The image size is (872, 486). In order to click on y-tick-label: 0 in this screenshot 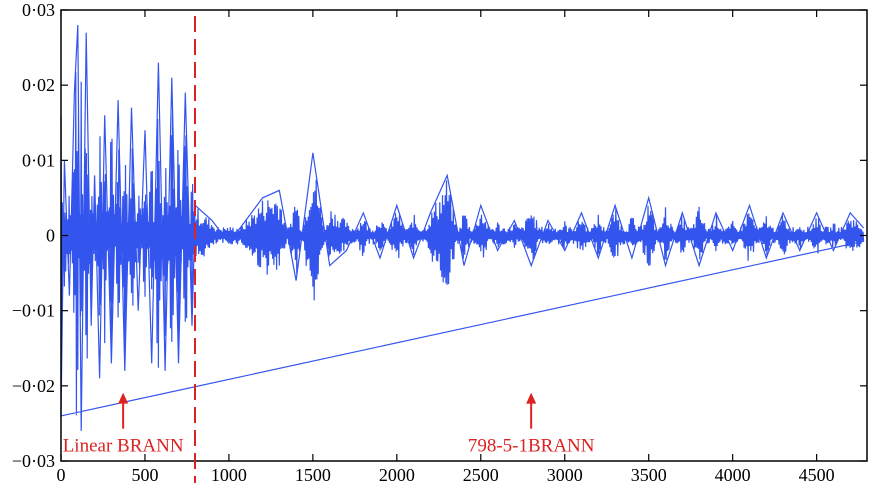, I will do `click(50, 236)`.